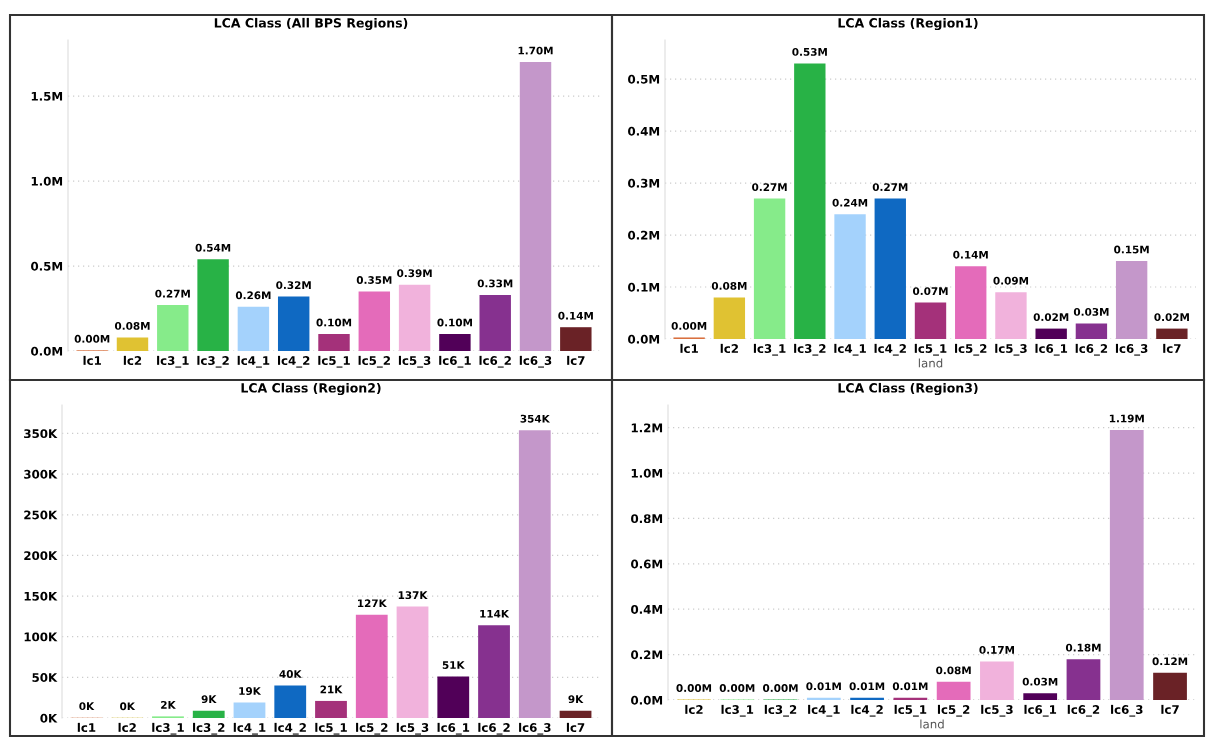  Describe the element at coordinates (414, 273) in the screenshot. I see `data-label: 0.39M` at that location.